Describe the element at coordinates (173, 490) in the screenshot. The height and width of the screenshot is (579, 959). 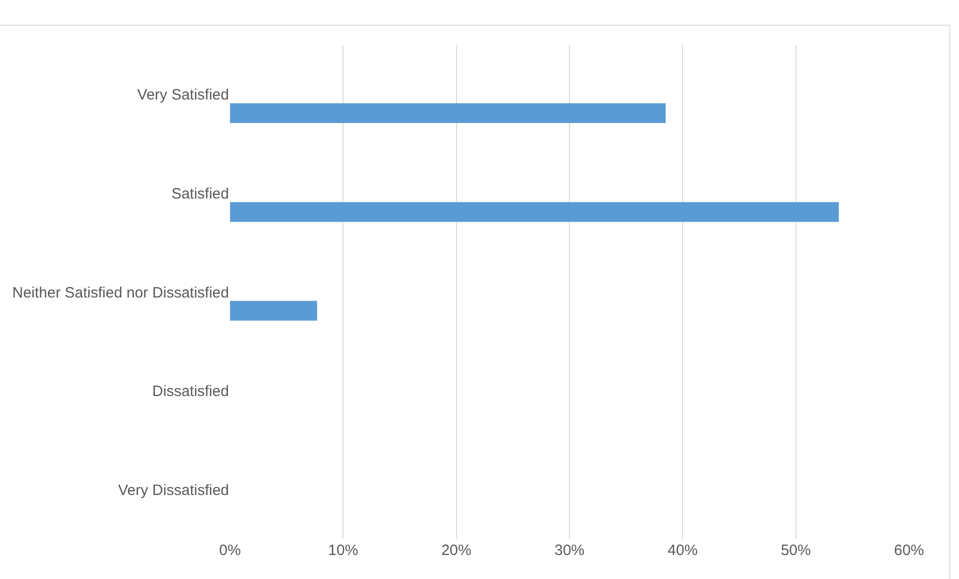
I see `y-tick-label: Very Dissatisfied` at that location.